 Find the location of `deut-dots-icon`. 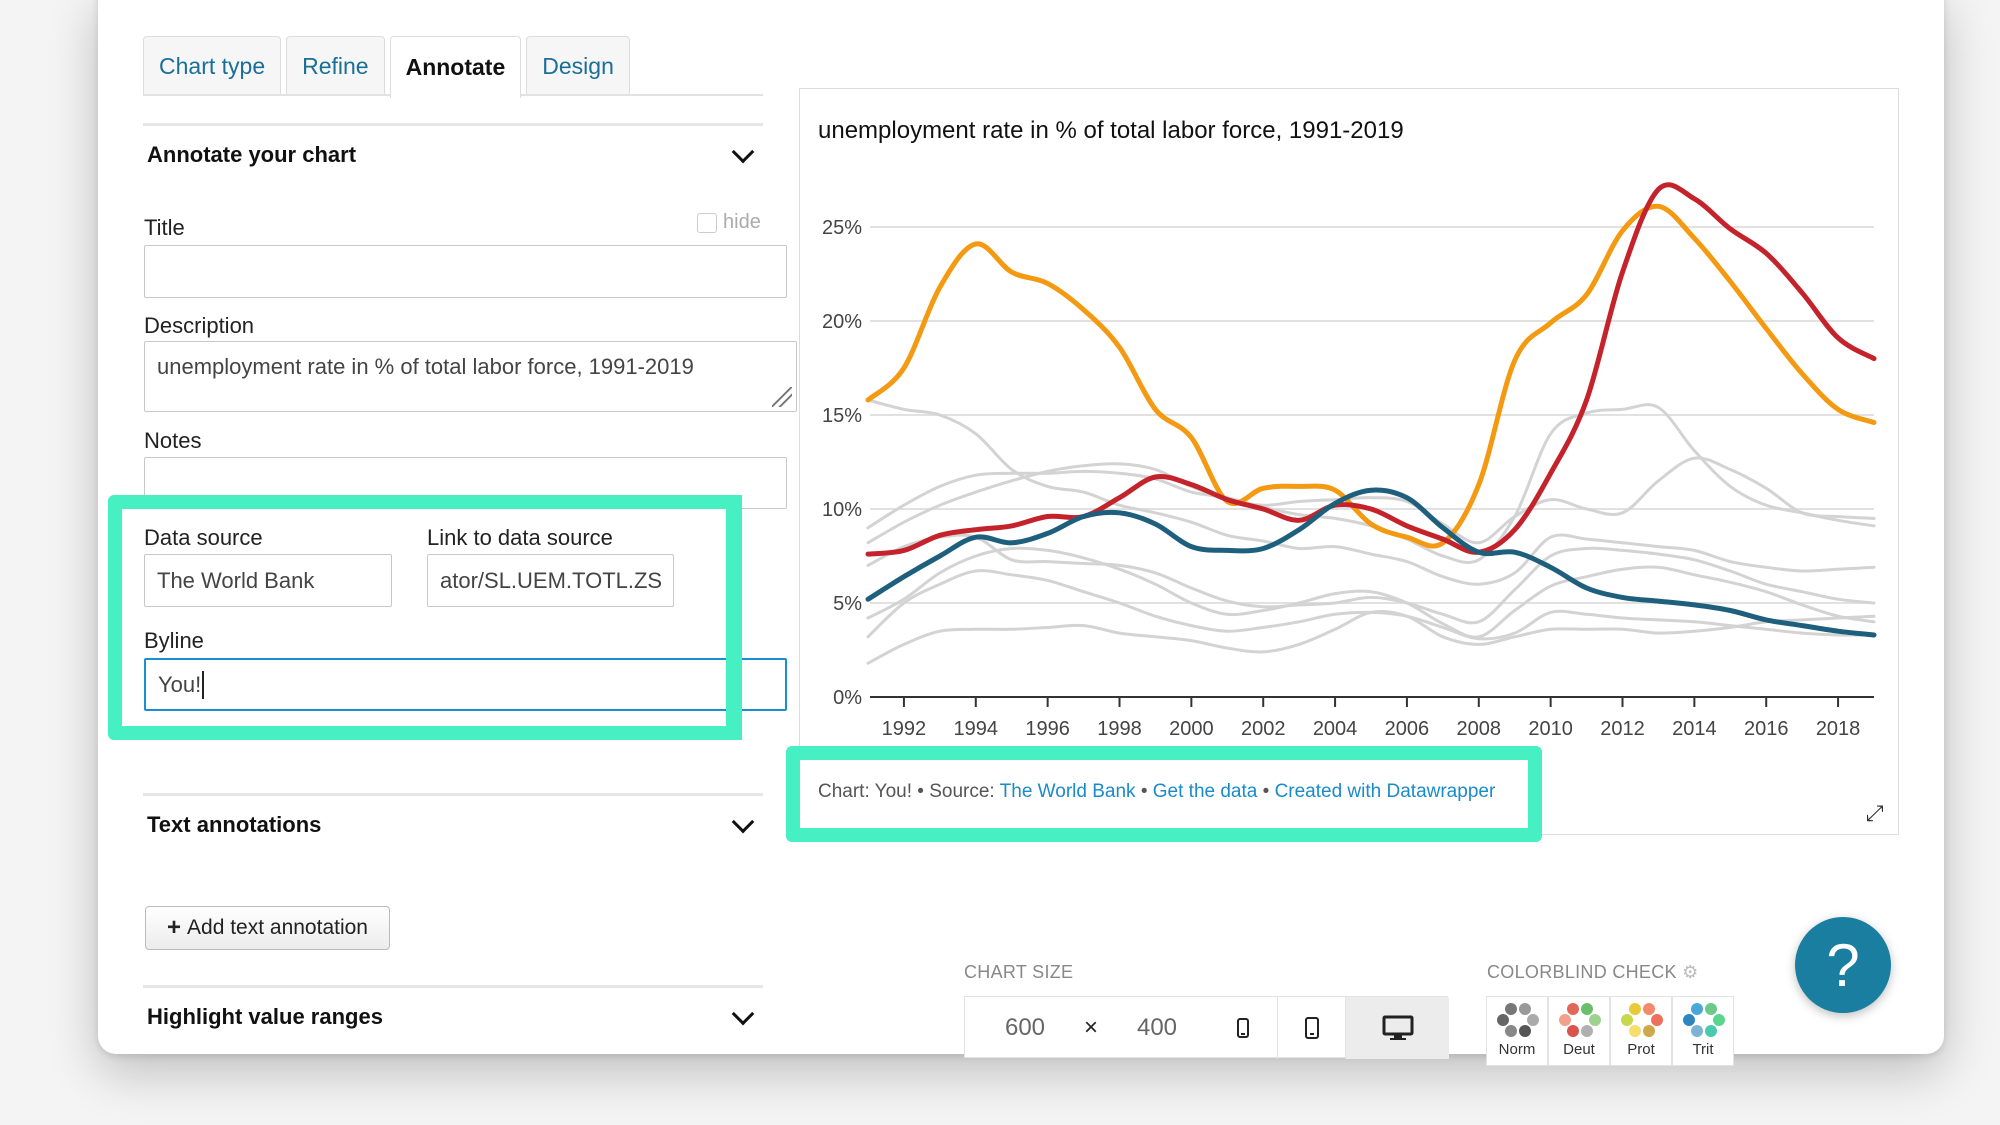

deut-dots-icon is located at coordinates (1579, 1019).